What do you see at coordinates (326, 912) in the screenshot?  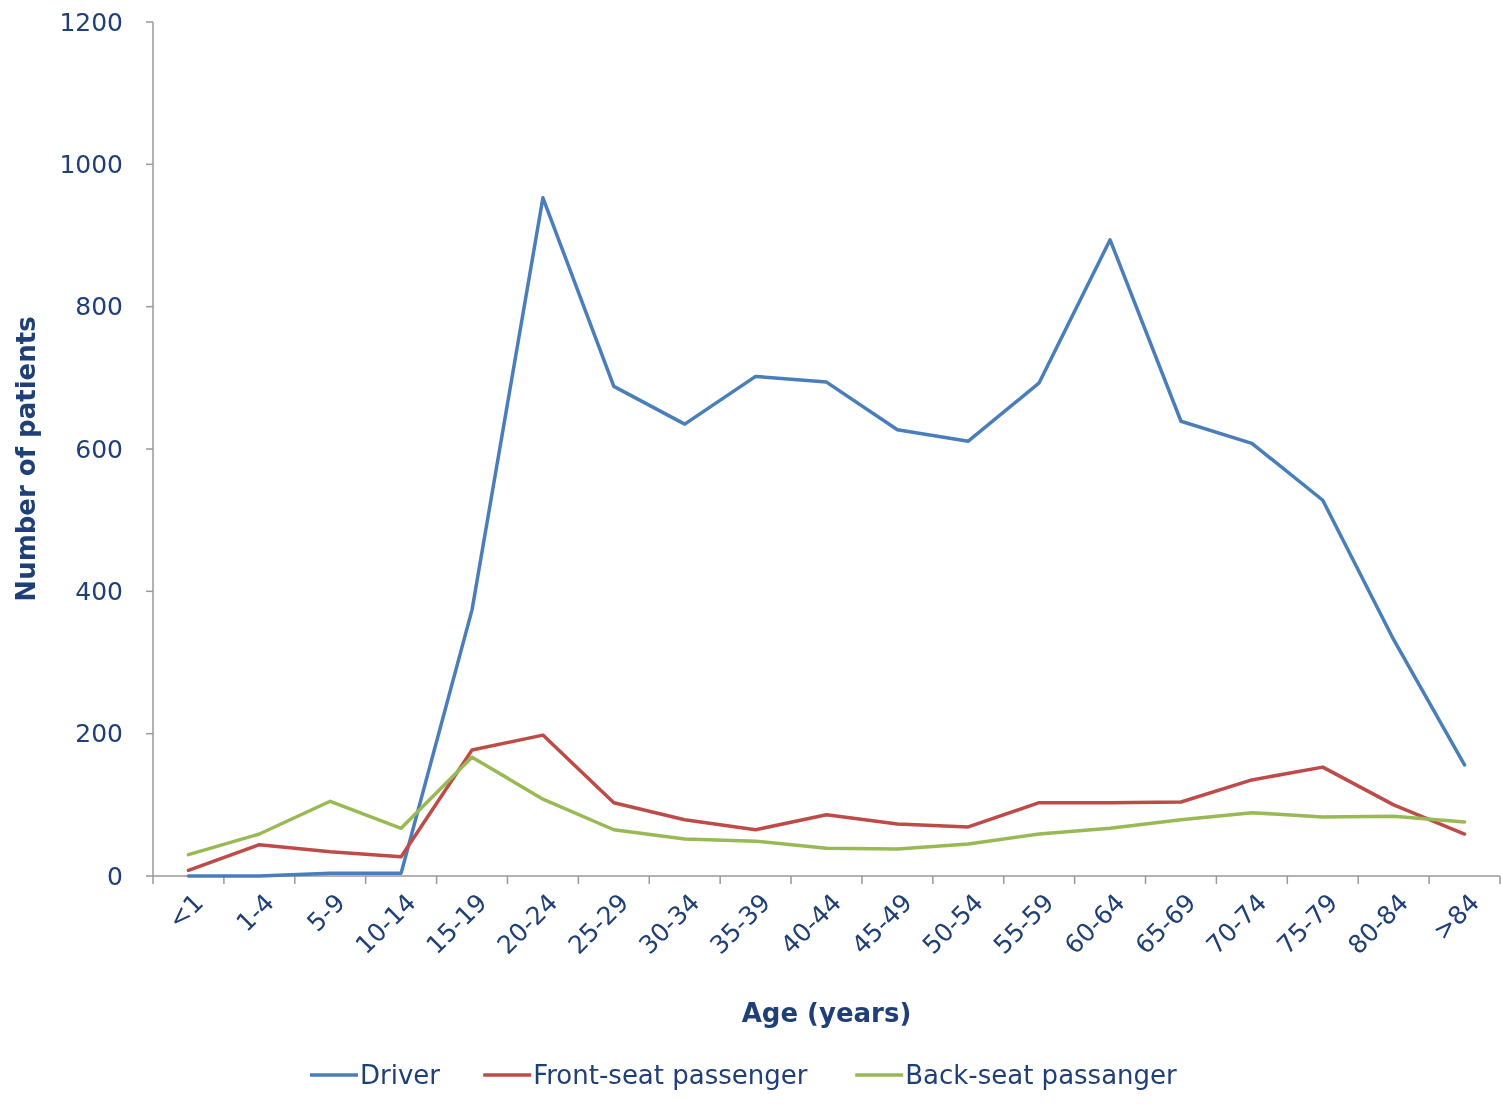 I see `x-tick-label: 5-9` at bounding box center [326, 912].